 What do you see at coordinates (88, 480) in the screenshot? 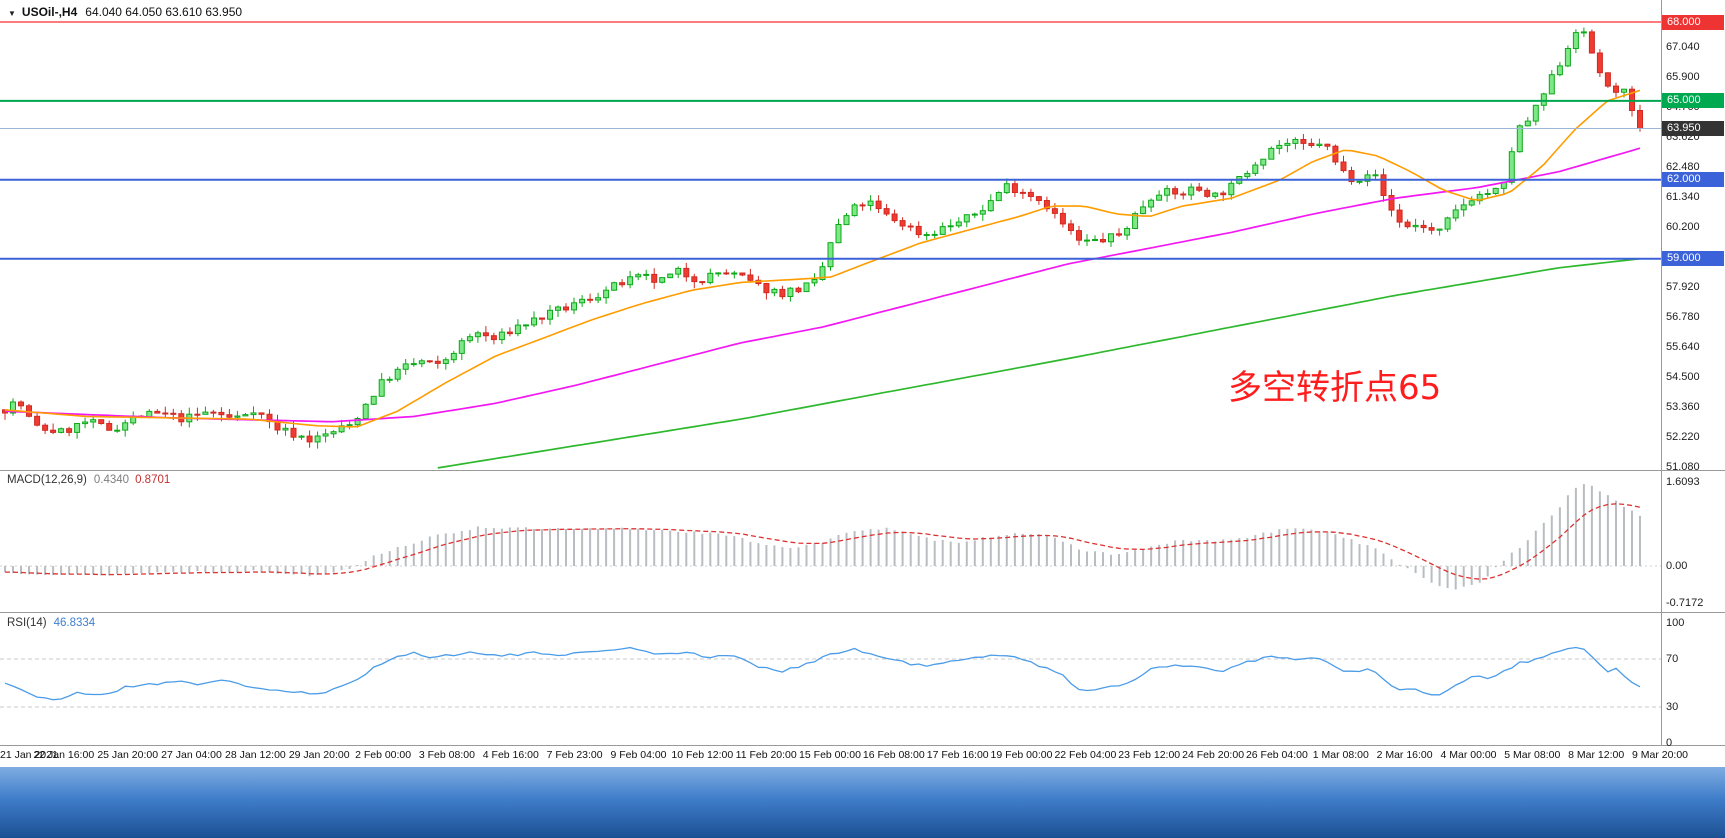
I see `macd-label: MACD(12,26,9) 0.4340 0.8701` at bounding box center [88, 480].